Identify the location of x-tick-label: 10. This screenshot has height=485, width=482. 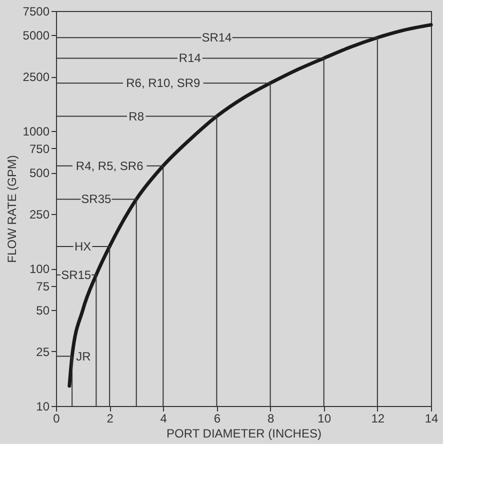
(325, 419).